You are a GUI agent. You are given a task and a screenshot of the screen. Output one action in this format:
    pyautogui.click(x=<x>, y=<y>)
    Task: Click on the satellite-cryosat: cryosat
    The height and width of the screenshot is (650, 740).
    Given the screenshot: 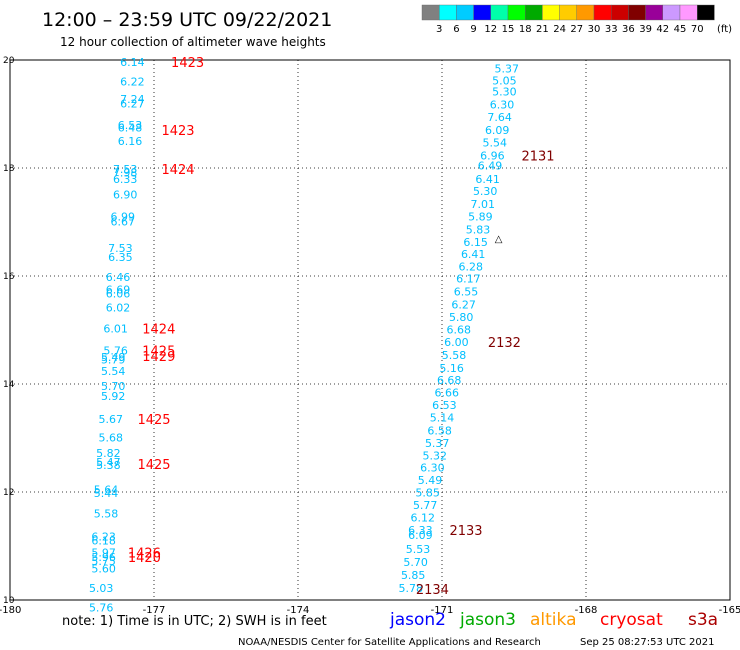 What is the action you would take?
    pyautogui.click(x=631, y=620)
    